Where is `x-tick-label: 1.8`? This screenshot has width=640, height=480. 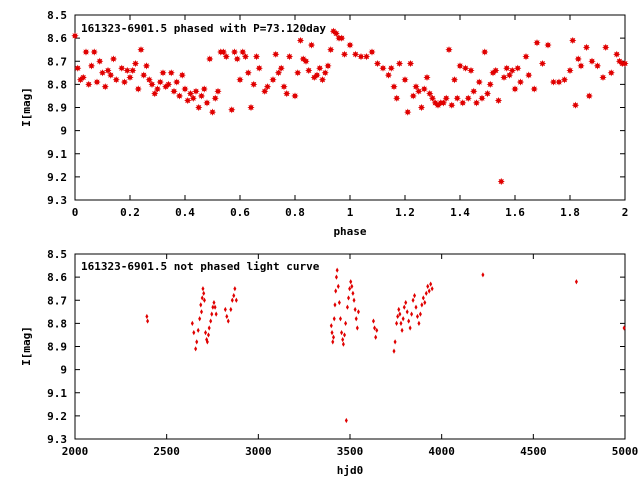
x-tick-label: 1.8 is located at coordinates (570, 212).